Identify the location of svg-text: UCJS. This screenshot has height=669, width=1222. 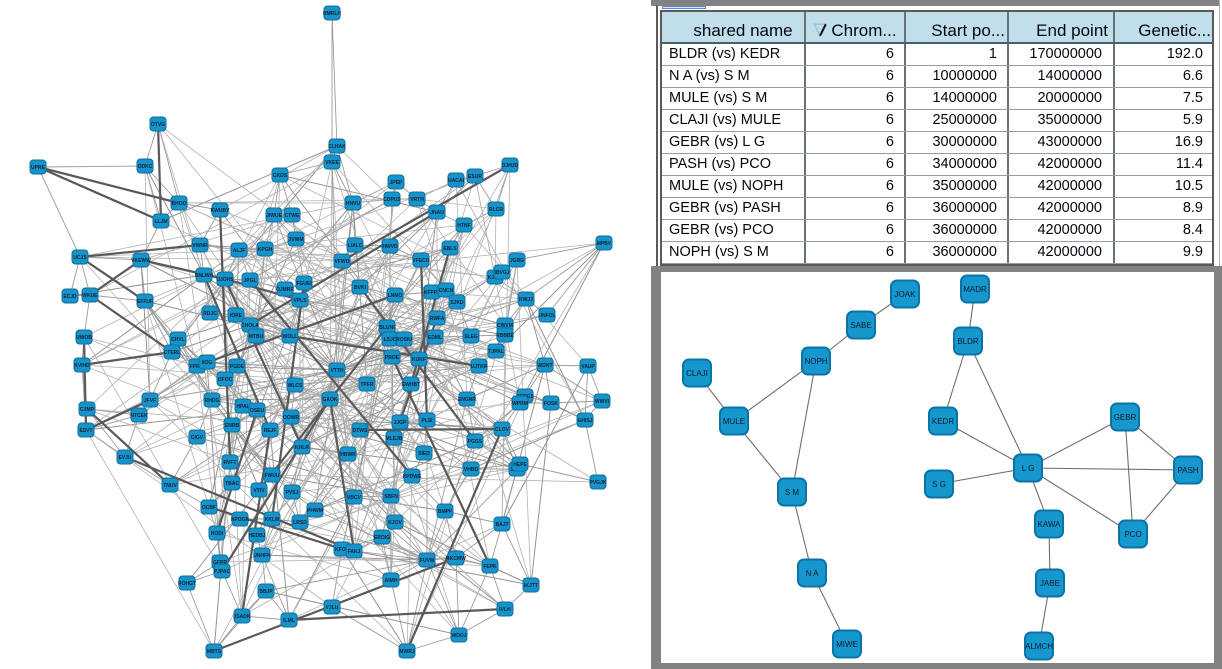
(80, 258).